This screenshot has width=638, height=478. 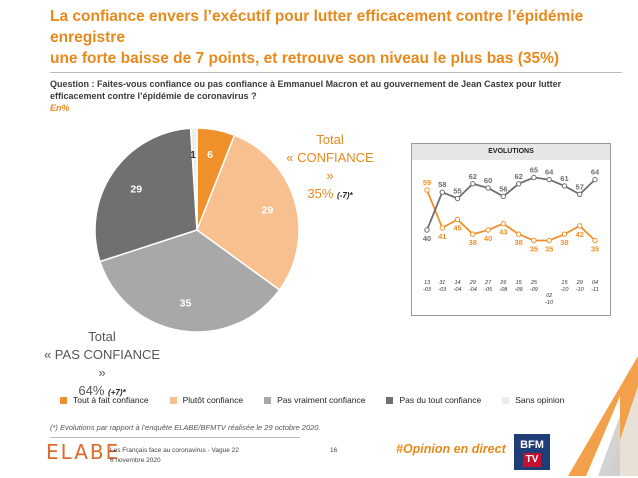 I want to click on pie-label-0: 6, so click(x=210, y=155).